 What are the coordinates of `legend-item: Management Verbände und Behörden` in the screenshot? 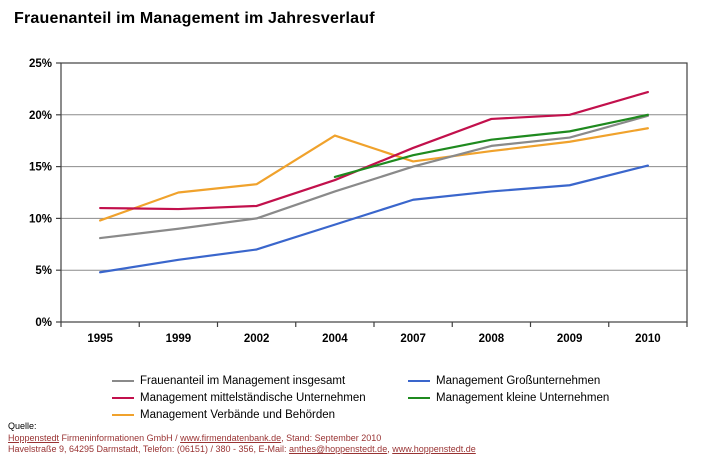 It's located at (256, 415).